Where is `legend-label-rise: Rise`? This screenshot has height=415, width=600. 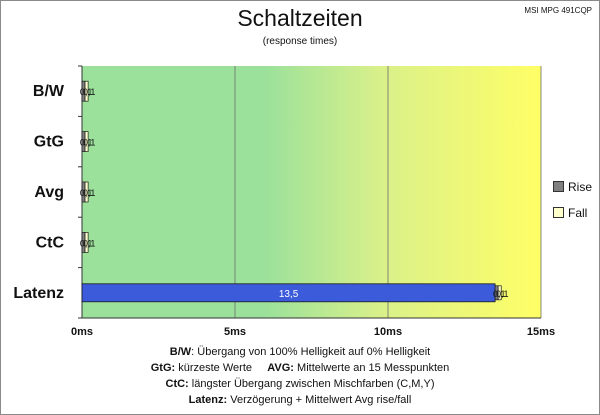
legend-label-rise: Rise is located at coordinates (580, 187).